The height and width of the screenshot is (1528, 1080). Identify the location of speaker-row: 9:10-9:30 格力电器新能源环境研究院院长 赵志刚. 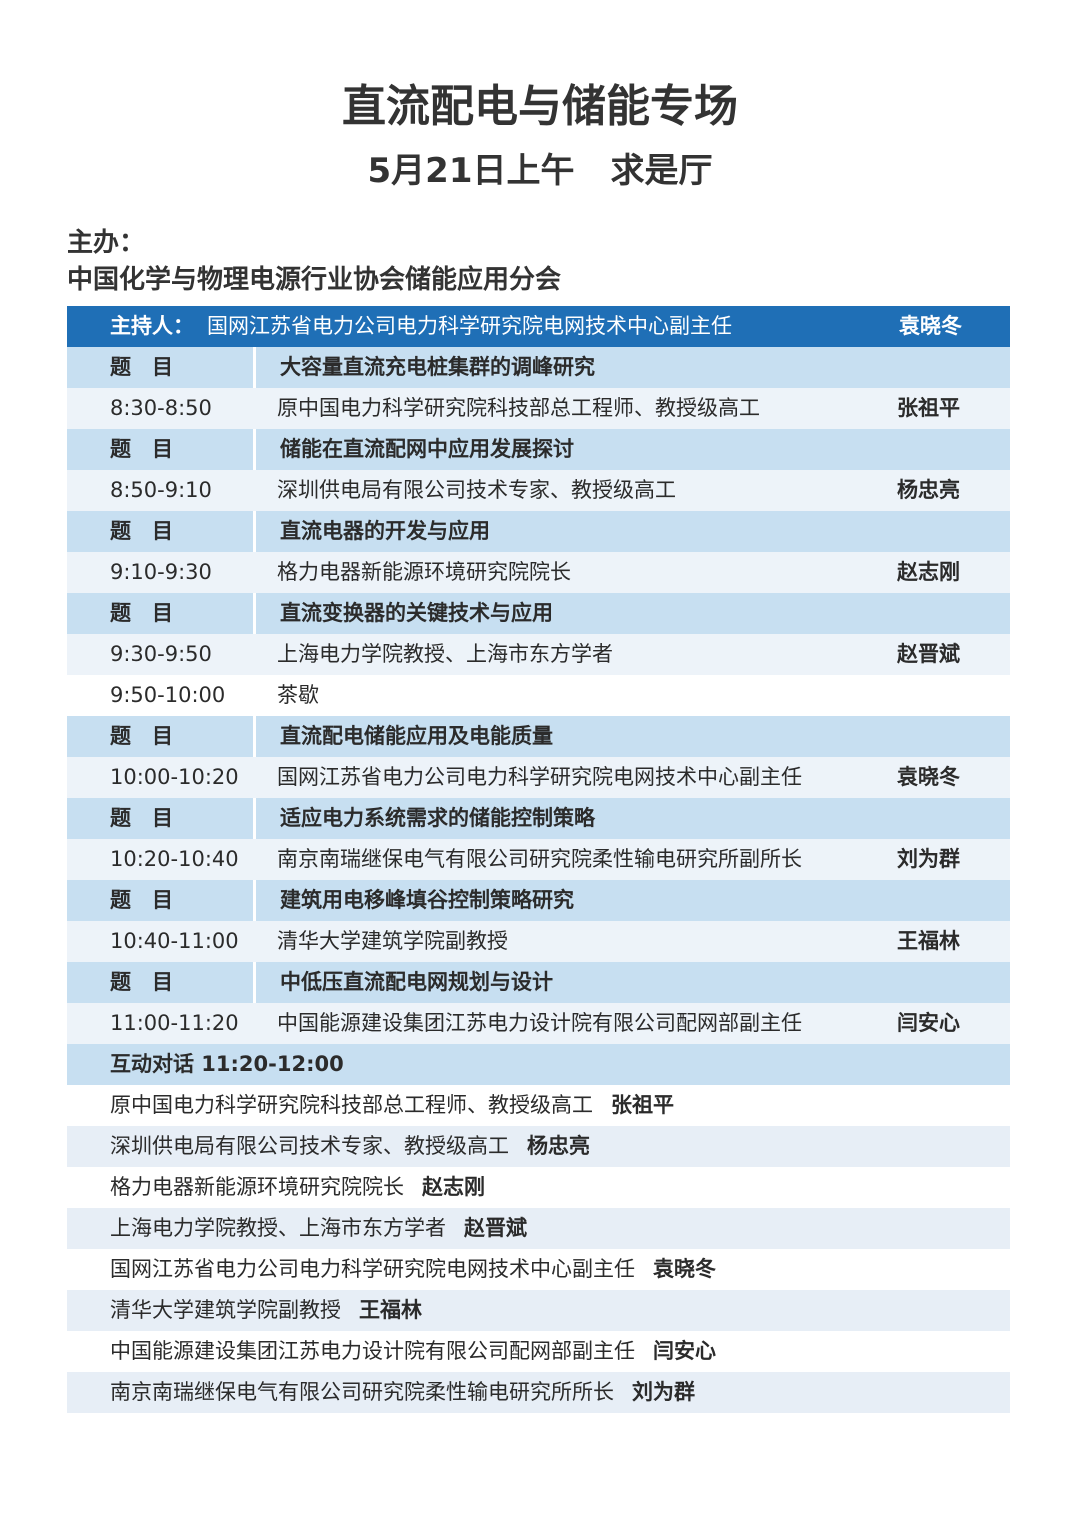
(538, 572).